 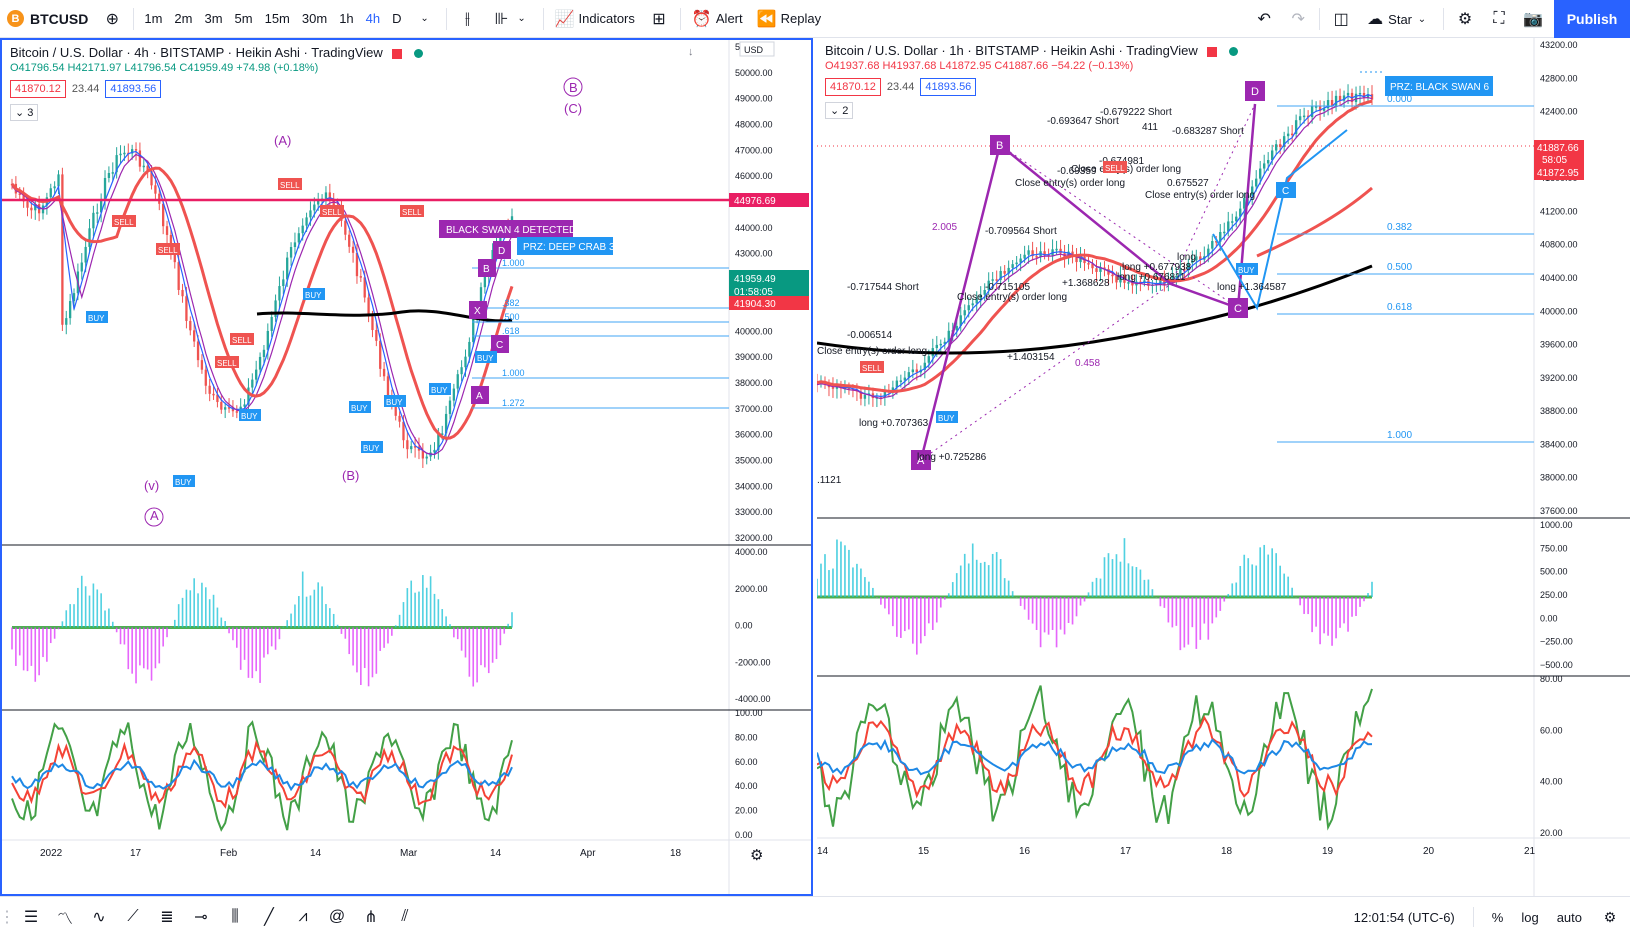 What do you see at coordinates (746, 762) in the screenshot?
I see `rsi-axis-label: 60.00` at bounding box center [746, 762].